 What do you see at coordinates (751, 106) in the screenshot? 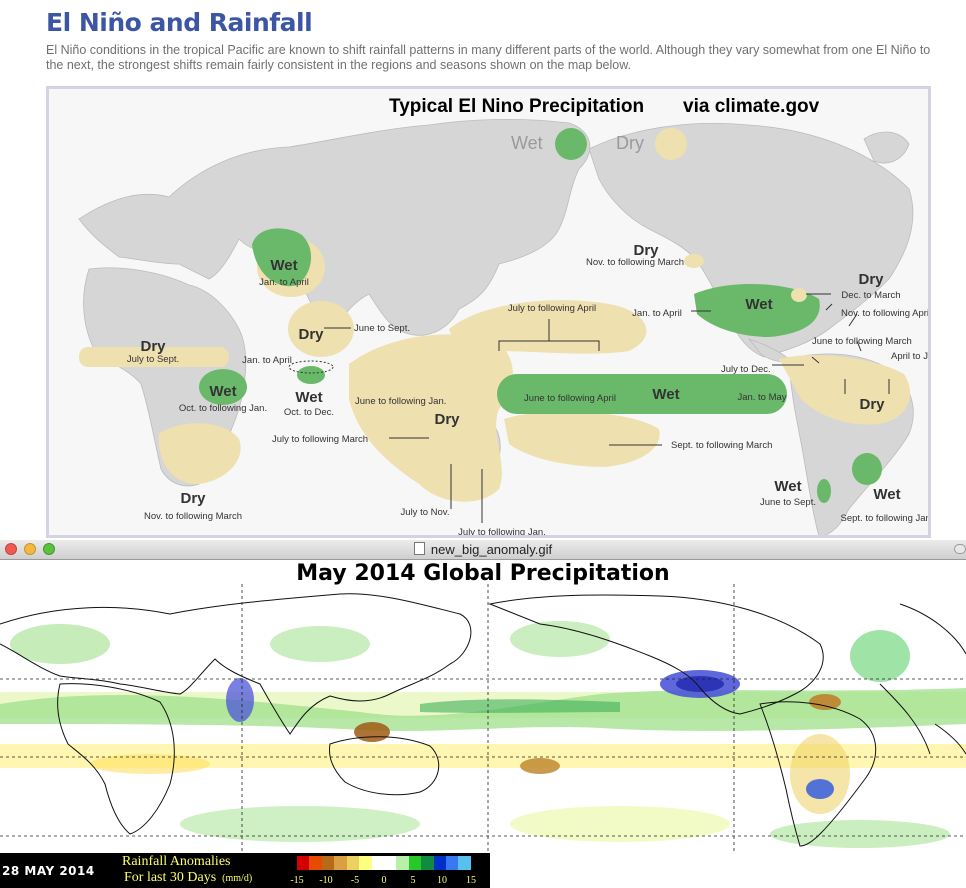
I see `elnino-map-source: via climate.gov` at bounding box center [751, 106].